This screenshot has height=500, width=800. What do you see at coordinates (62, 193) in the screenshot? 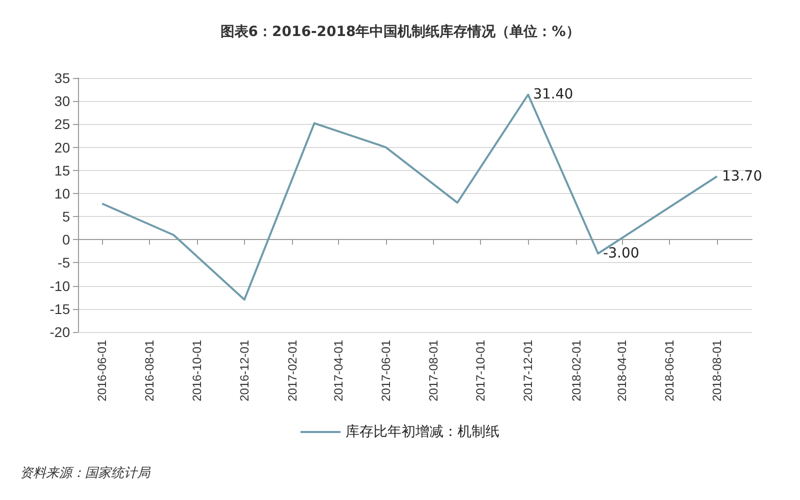
I see `y-tick-label: 10` at bounding box center [62, 193].